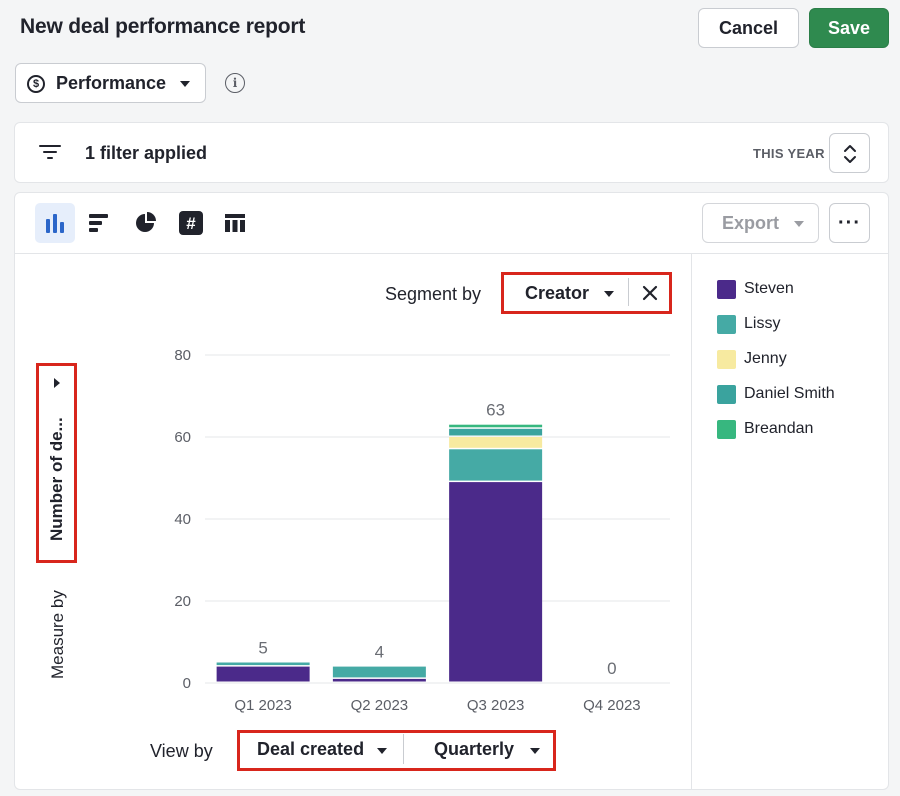  What do you see at coordinates (55, 223) in the screenshot?
I see `vertical-bar-chart-icon` at bounding box center [55, 223].